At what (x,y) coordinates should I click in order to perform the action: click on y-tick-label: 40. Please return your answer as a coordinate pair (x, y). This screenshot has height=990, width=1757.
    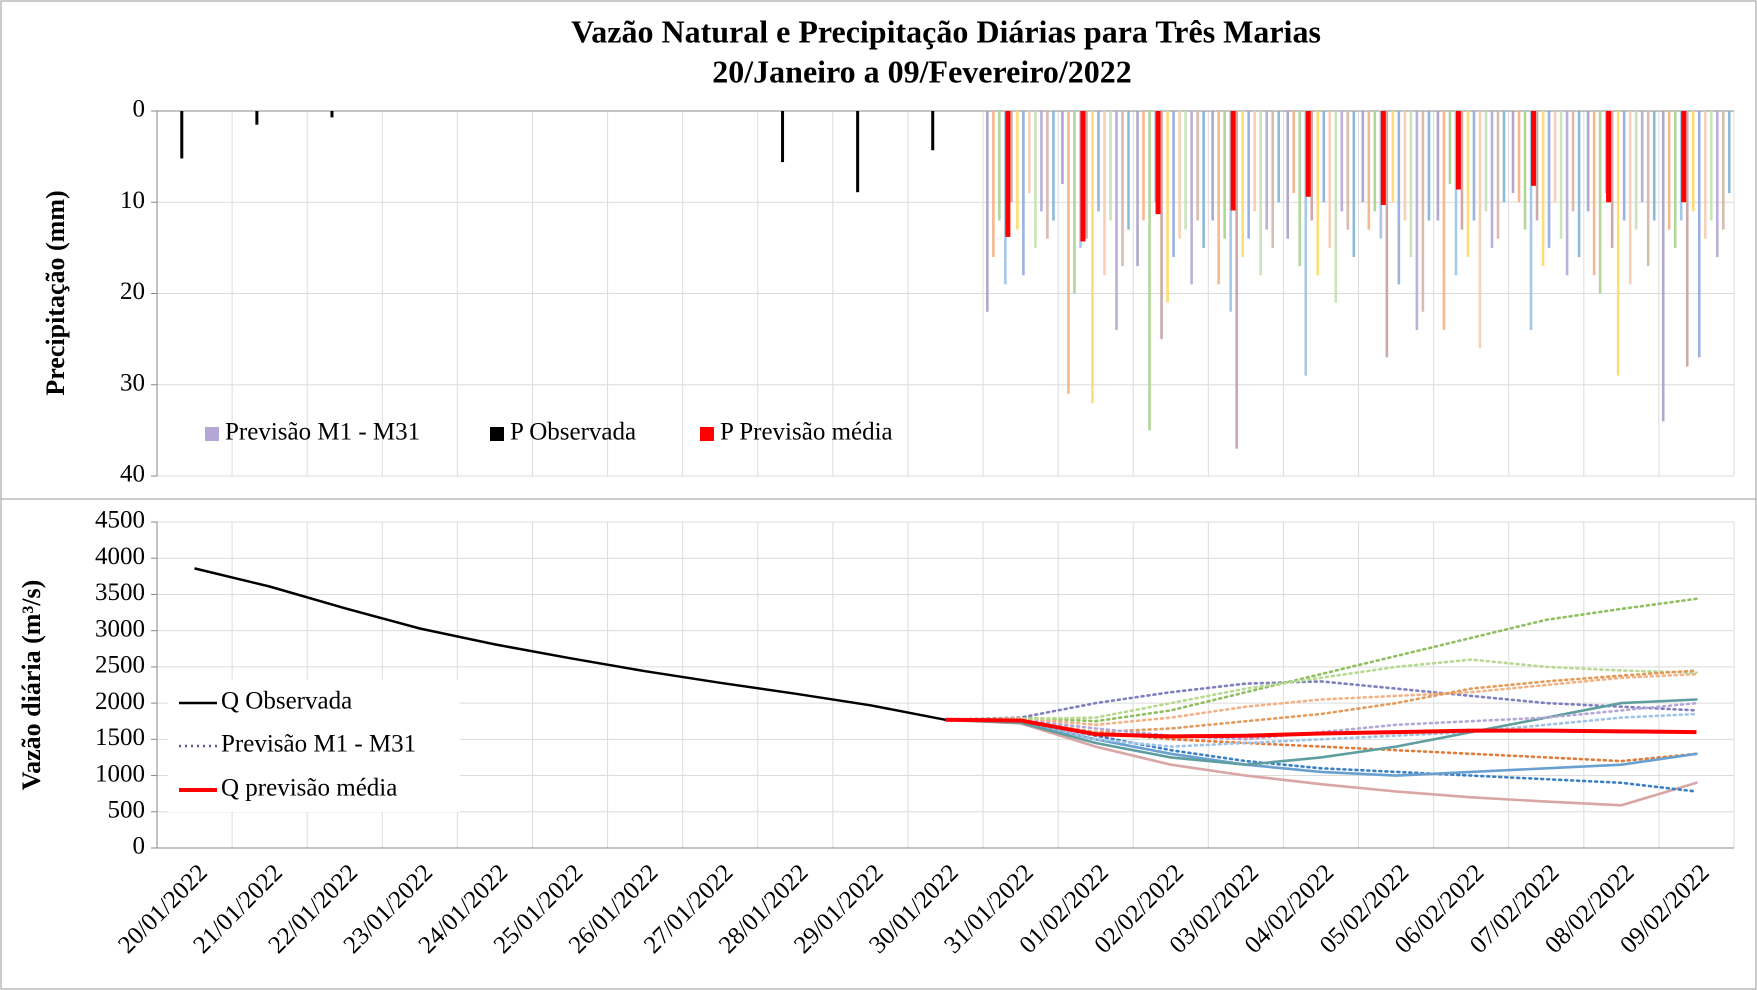
    Looking at the image, I should click on (132, 474).